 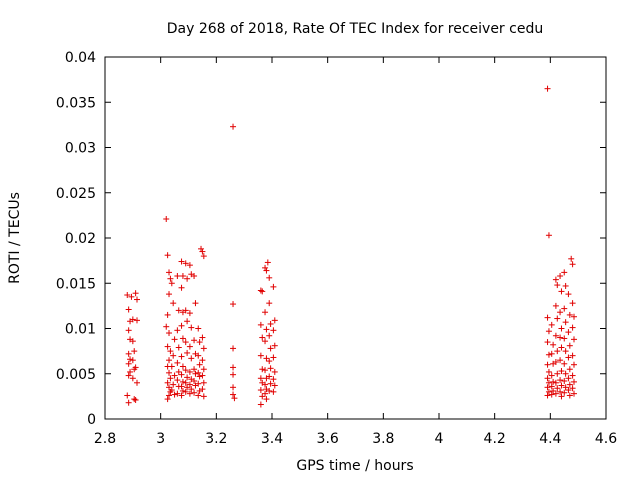 What do you see at coordinates (91, 420) in the screenshot?
I see `y-tick-label: 0` at bounding box center [91, 420].